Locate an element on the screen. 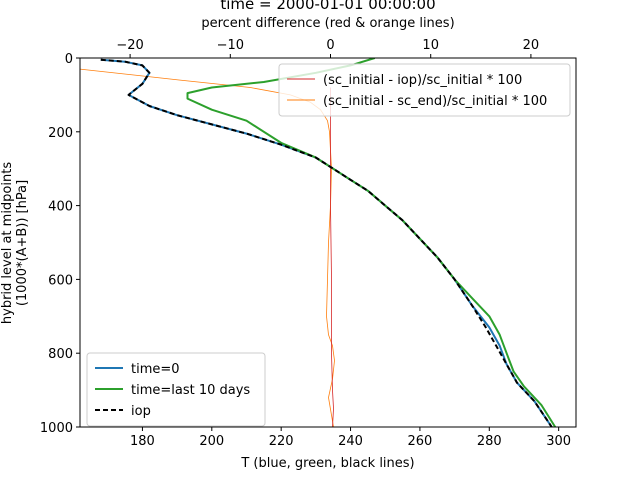 The image size is (640, 480). x-tick-label: 300 is located at coordinates (558, 441).